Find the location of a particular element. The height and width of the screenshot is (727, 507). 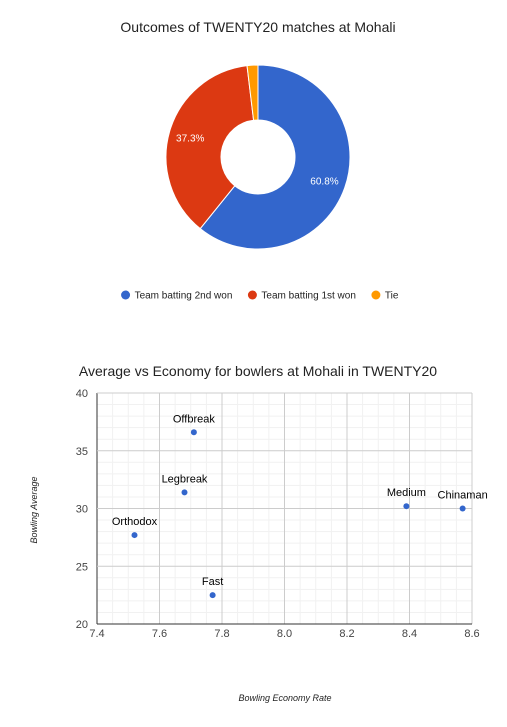

data-point-orthodox is located at coordinates (134, 535).